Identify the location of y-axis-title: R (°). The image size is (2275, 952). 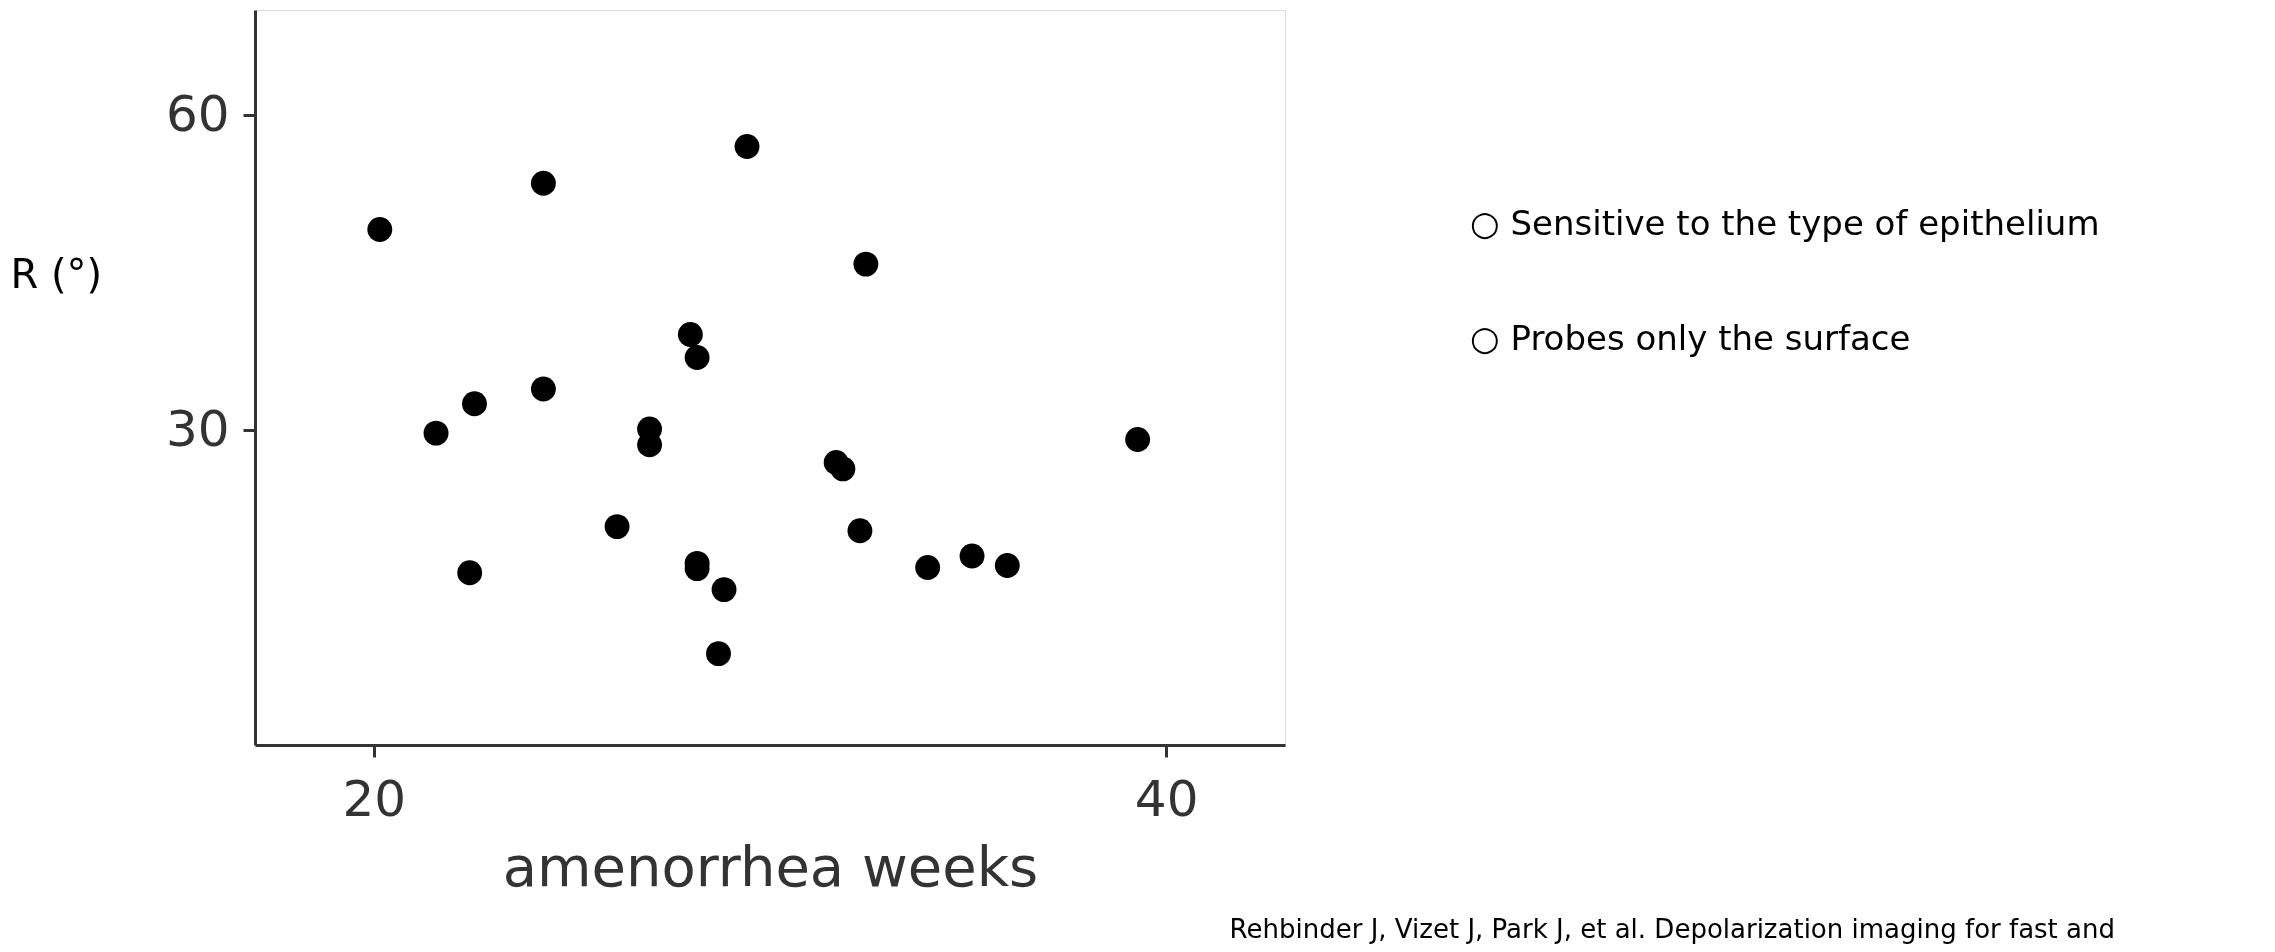
(56, 273).